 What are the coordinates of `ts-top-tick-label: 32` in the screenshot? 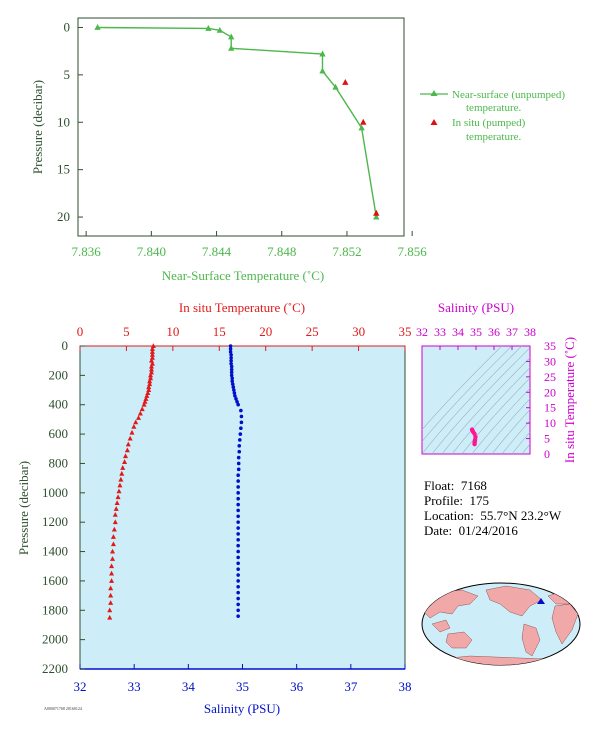 It's located at (422, 332).